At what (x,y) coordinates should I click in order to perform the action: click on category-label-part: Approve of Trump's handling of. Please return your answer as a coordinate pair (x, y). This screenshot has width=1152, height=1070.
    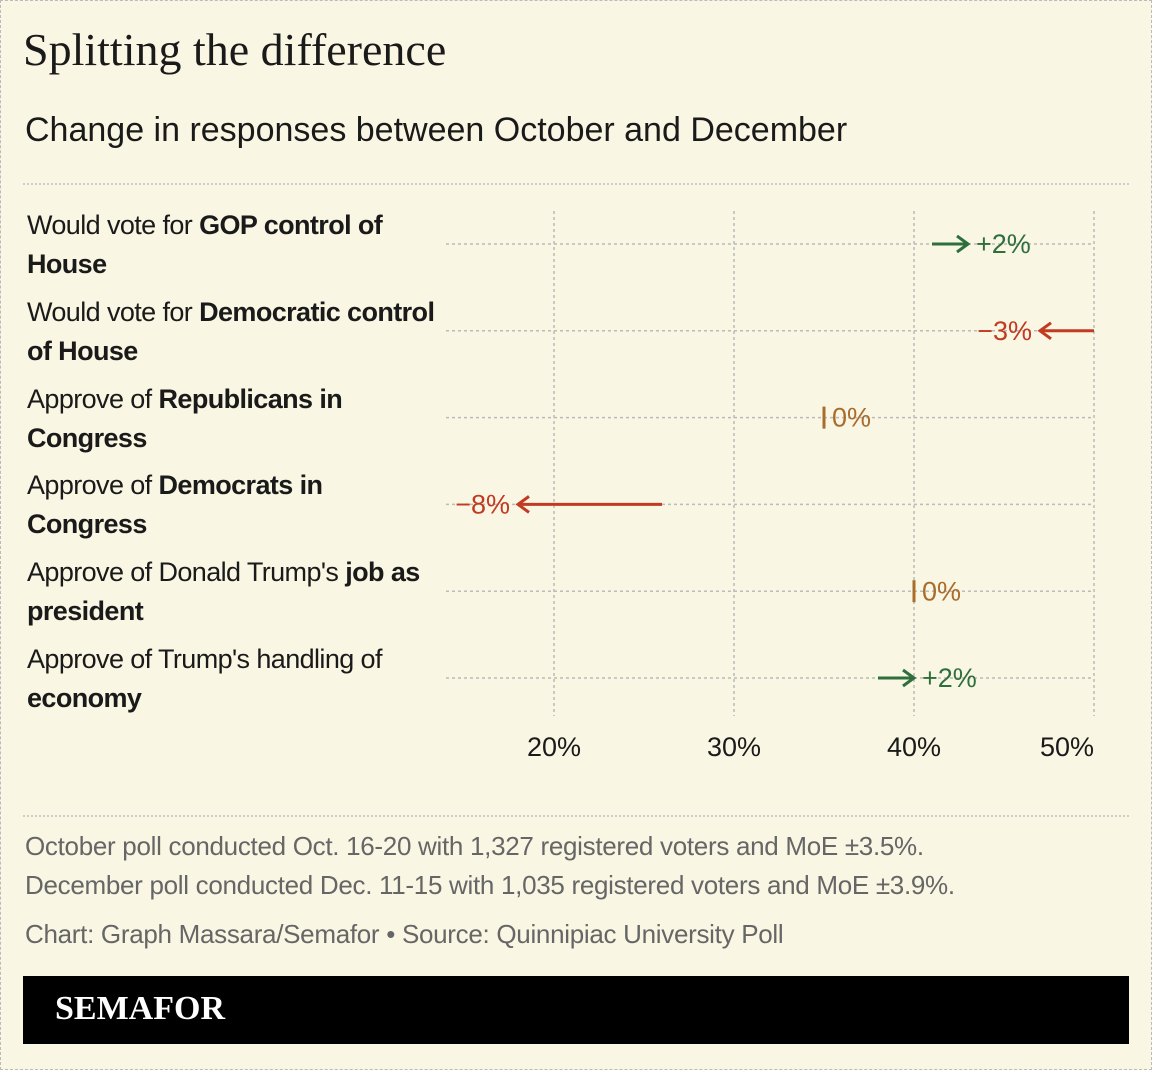
    Looking at the image, I should click on (204, 659).